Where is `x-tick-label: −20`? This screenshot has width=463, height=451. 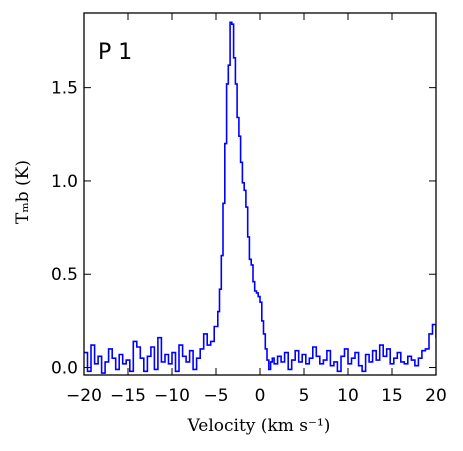
x-tick-label: −20 is located at coordinates (84, 396).